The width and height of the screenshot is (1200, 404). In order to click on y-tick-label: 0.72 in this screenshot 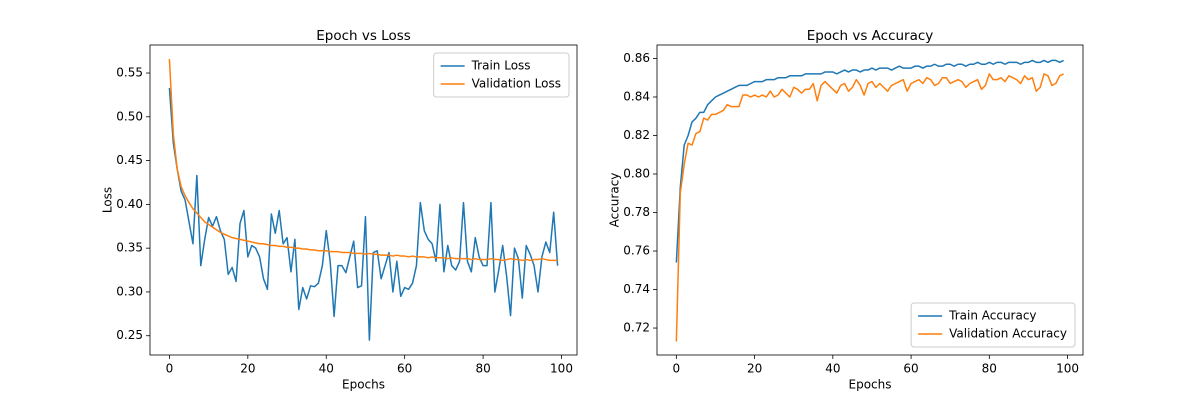, I will do `click(636, 328)`.